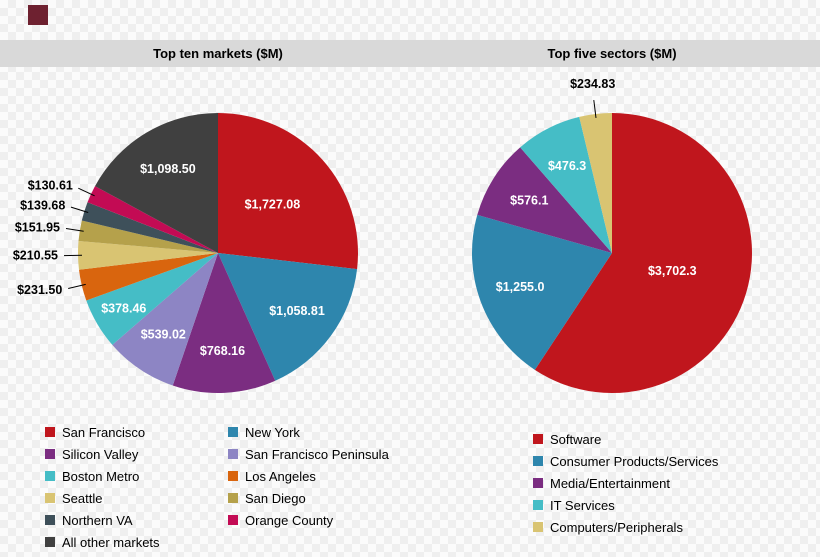 The height and width of the screenshot is (557, 820). I want to click on pie-label-san-francisco-peninsula: $539.02, so click(163, 334).